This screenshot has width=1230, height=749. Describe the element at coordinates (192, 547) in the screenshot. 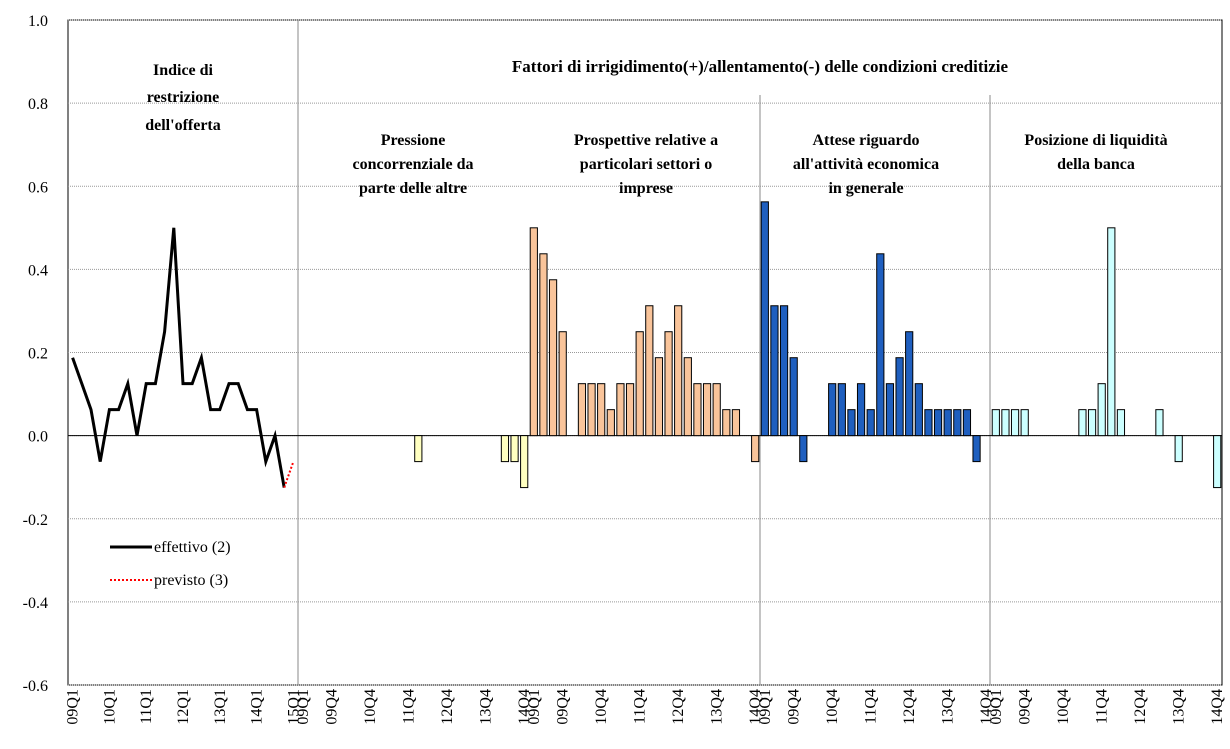

I see `legend-label: effettivo (2)` at that location.